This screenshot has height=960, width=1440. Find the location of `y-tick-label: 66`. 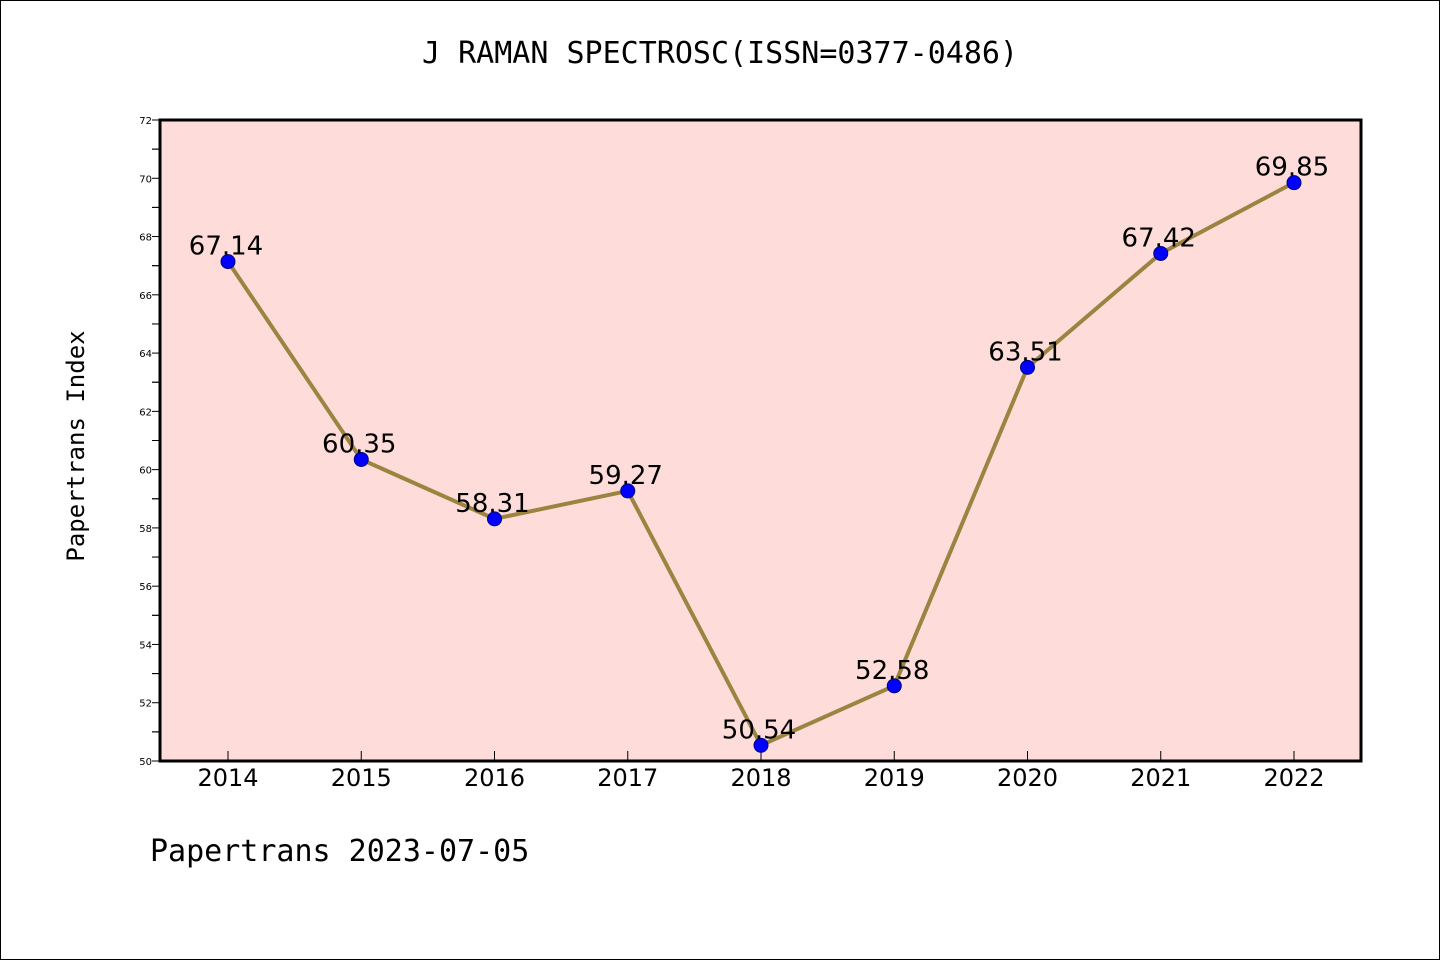

y-tick-label: 66 is located at coordinates (145, 296).